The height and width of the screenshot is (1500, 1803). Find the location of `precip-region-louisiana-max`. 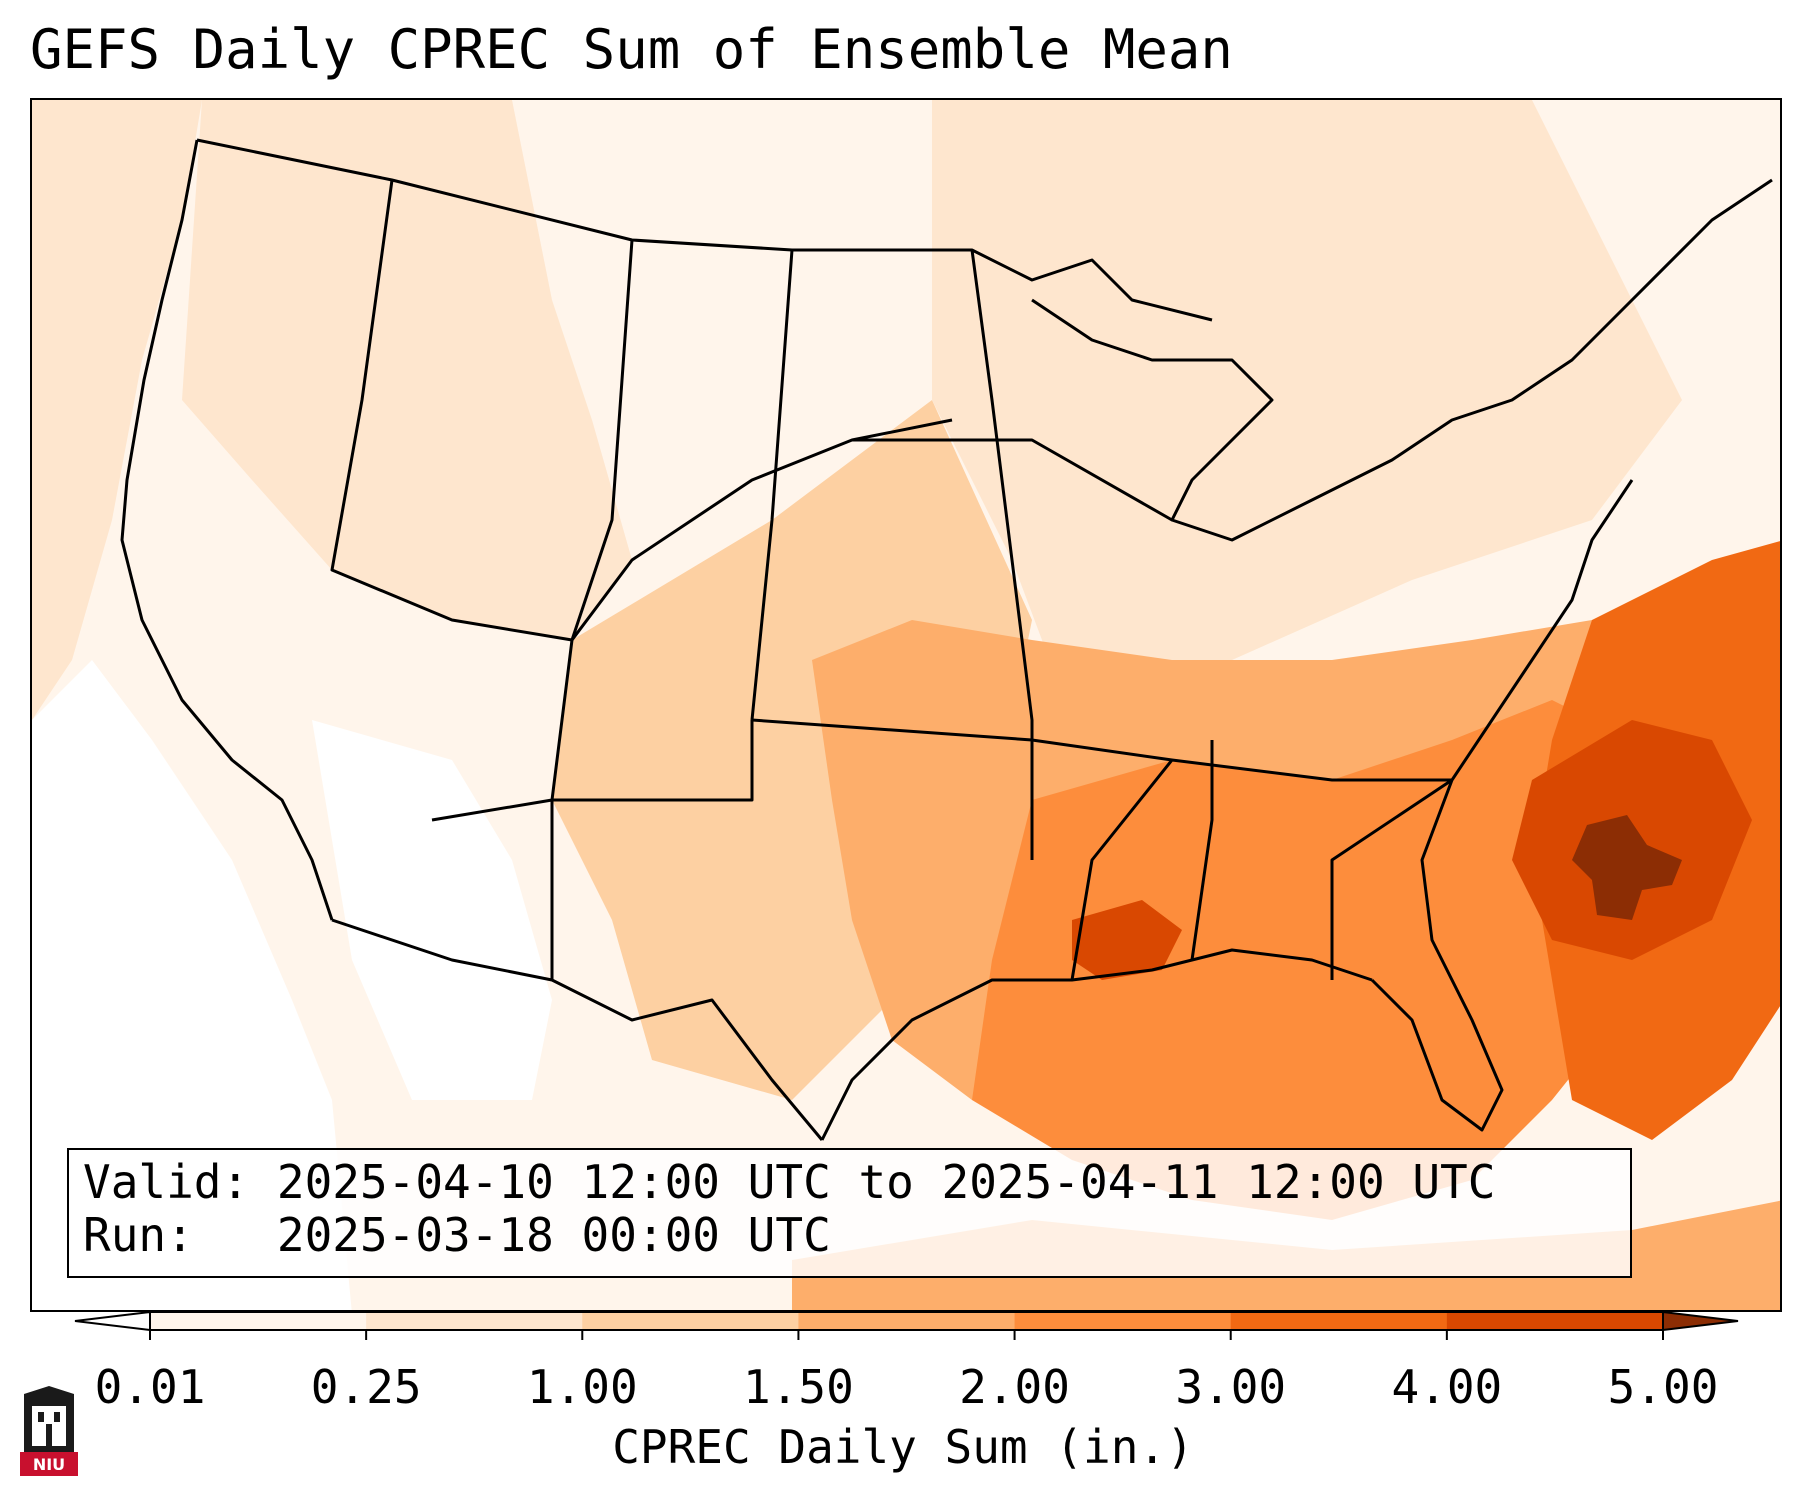

precip-region-louisiana-max is located at coordinates (1127, 940).